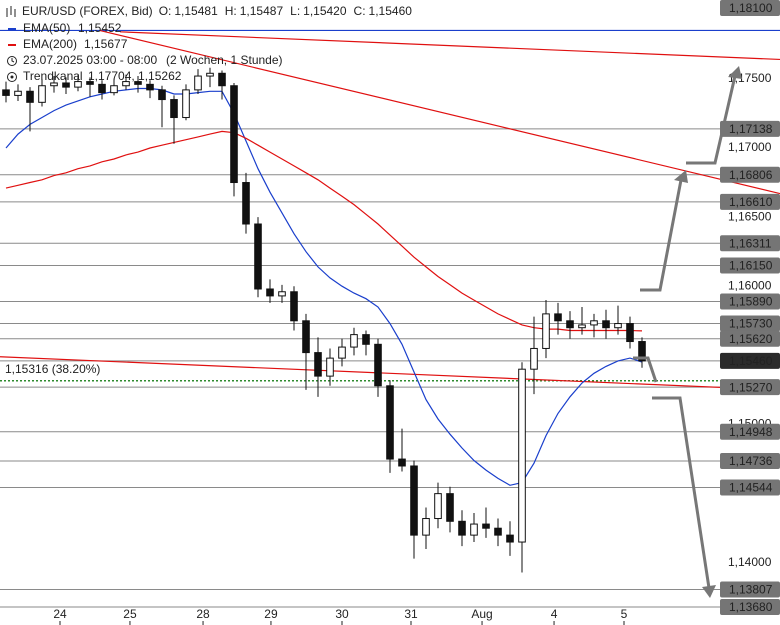  What do you see at coordinates (411, 614) in the screenshot?
I see `x-tick-label: 31` at bounding box center [411, 614].